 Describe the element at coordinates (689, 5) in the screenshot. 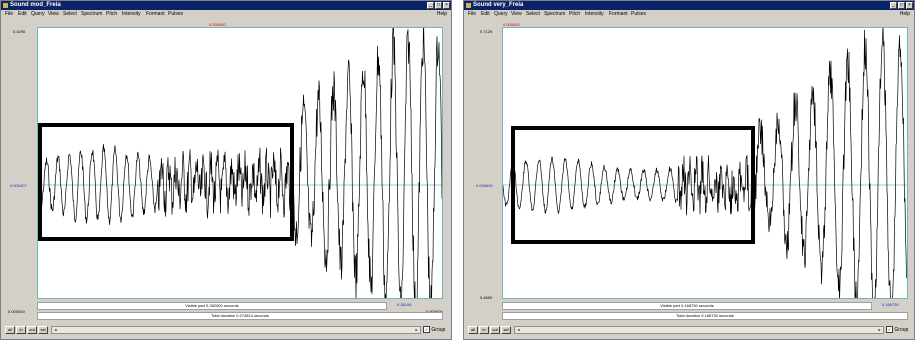

I see `title-bar: Sound very_Freia _ □ ×` at that location.